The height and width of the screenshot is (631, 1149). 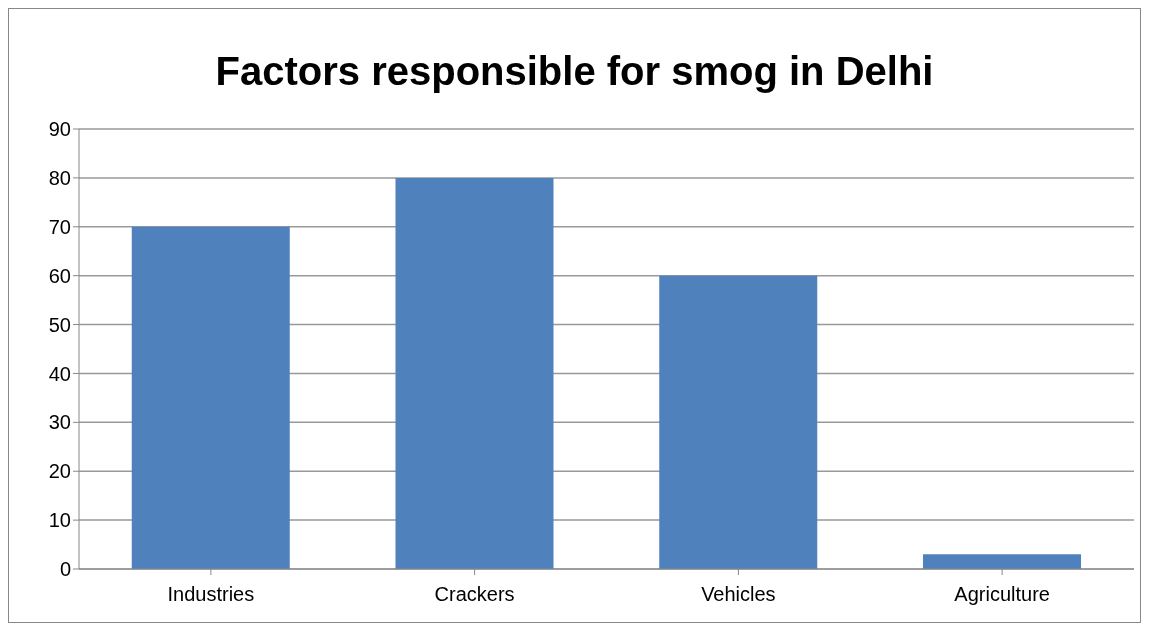 What do you see at coordinates (1002, 594) in the screenshot?
I see `x-tick-label: Agriculture` at bounding box center [1002, 594].